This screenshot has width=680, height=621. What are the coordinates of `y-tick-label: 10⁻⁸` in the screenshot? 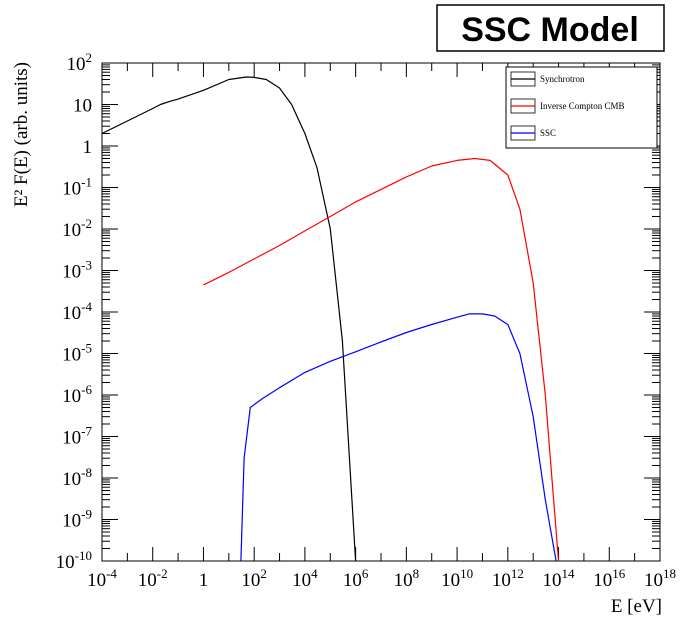 It's located at (77, 477).